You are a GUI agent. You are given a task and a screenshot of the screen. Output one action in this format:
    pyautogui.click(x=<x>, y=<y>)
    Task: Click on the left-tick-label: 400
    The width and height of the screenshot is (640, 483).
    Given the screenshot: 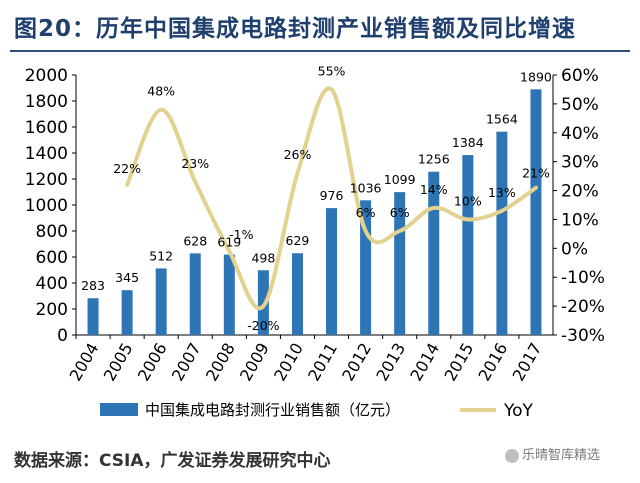 What is the action you would take?
    pyautogui.click(x=52, y=284)
    